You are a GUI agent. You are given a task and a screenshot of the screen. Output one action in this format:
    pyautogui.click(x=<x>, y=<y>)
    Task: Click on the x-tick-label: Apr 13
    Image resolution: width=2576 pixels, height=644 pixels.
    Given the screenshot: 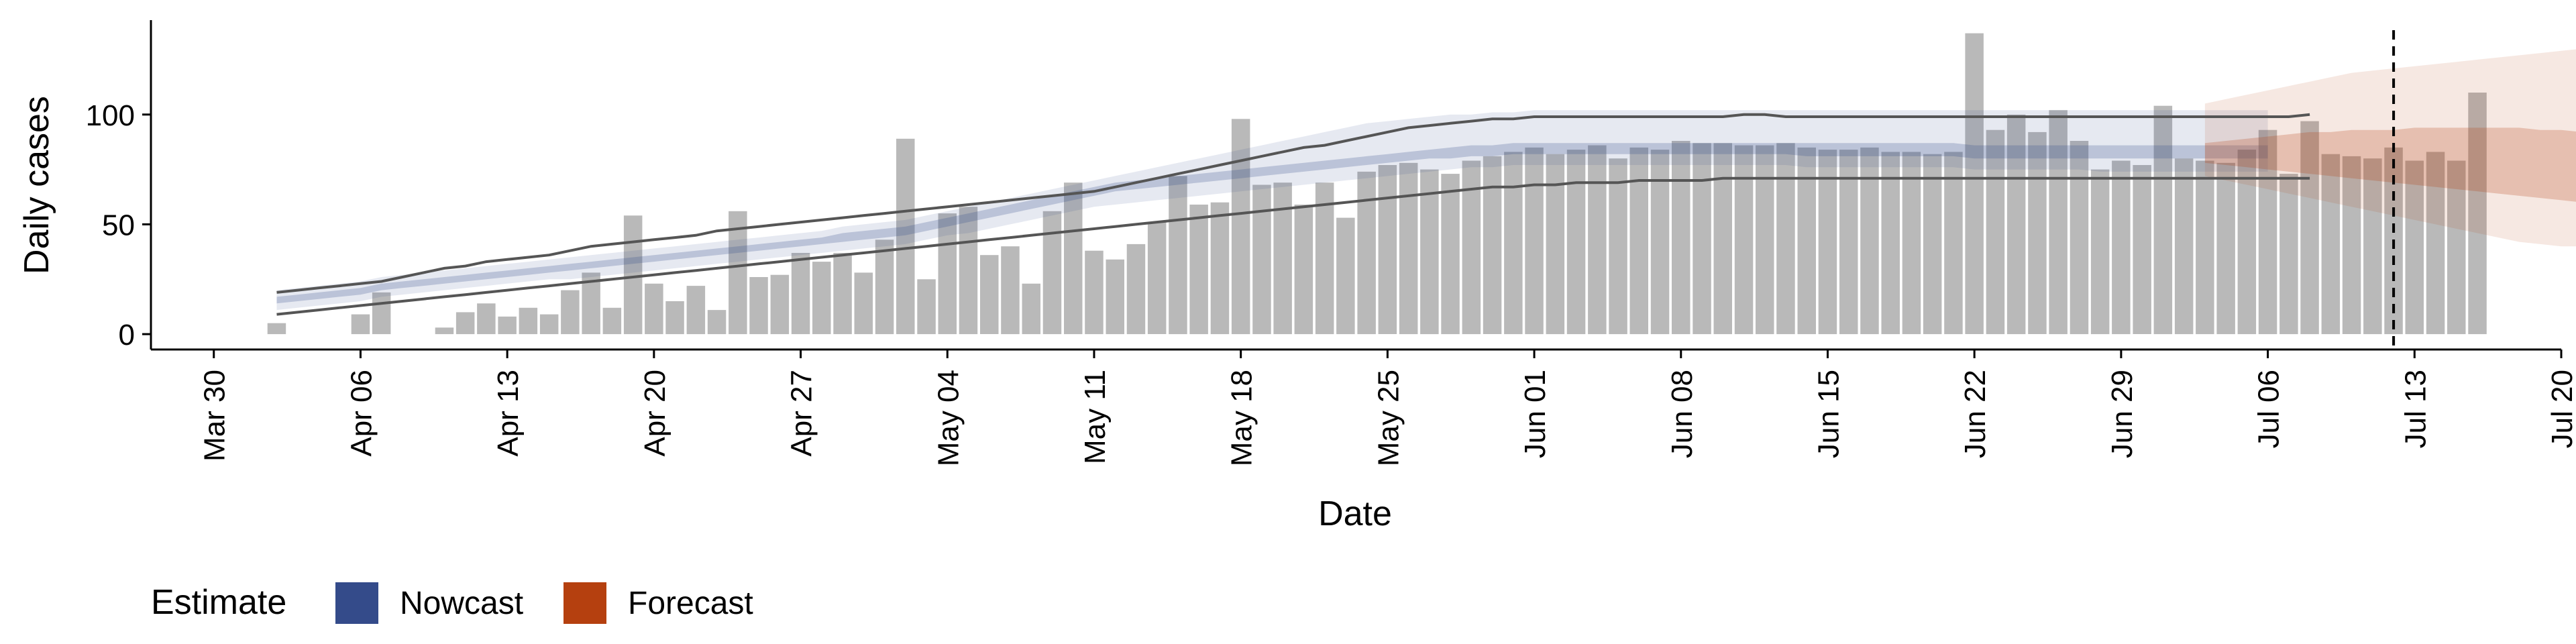 What is the action you would take?
    pyautogui.click(x=508, y=413)
    